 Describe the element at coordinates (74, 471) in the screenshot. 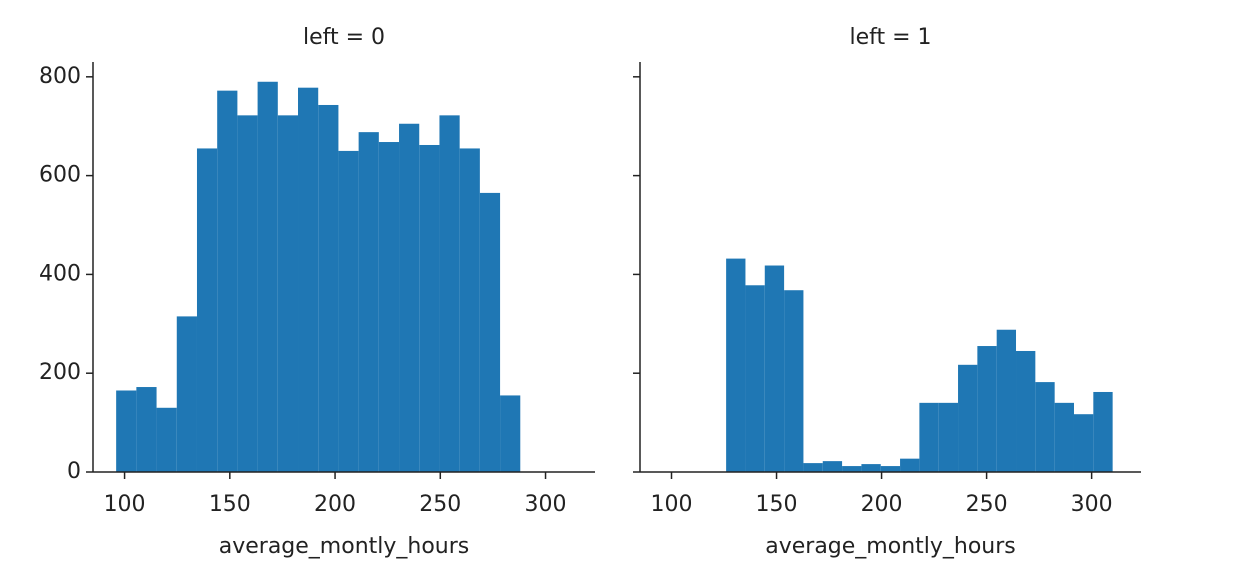

I see `y-tick-label: 0` at that location.